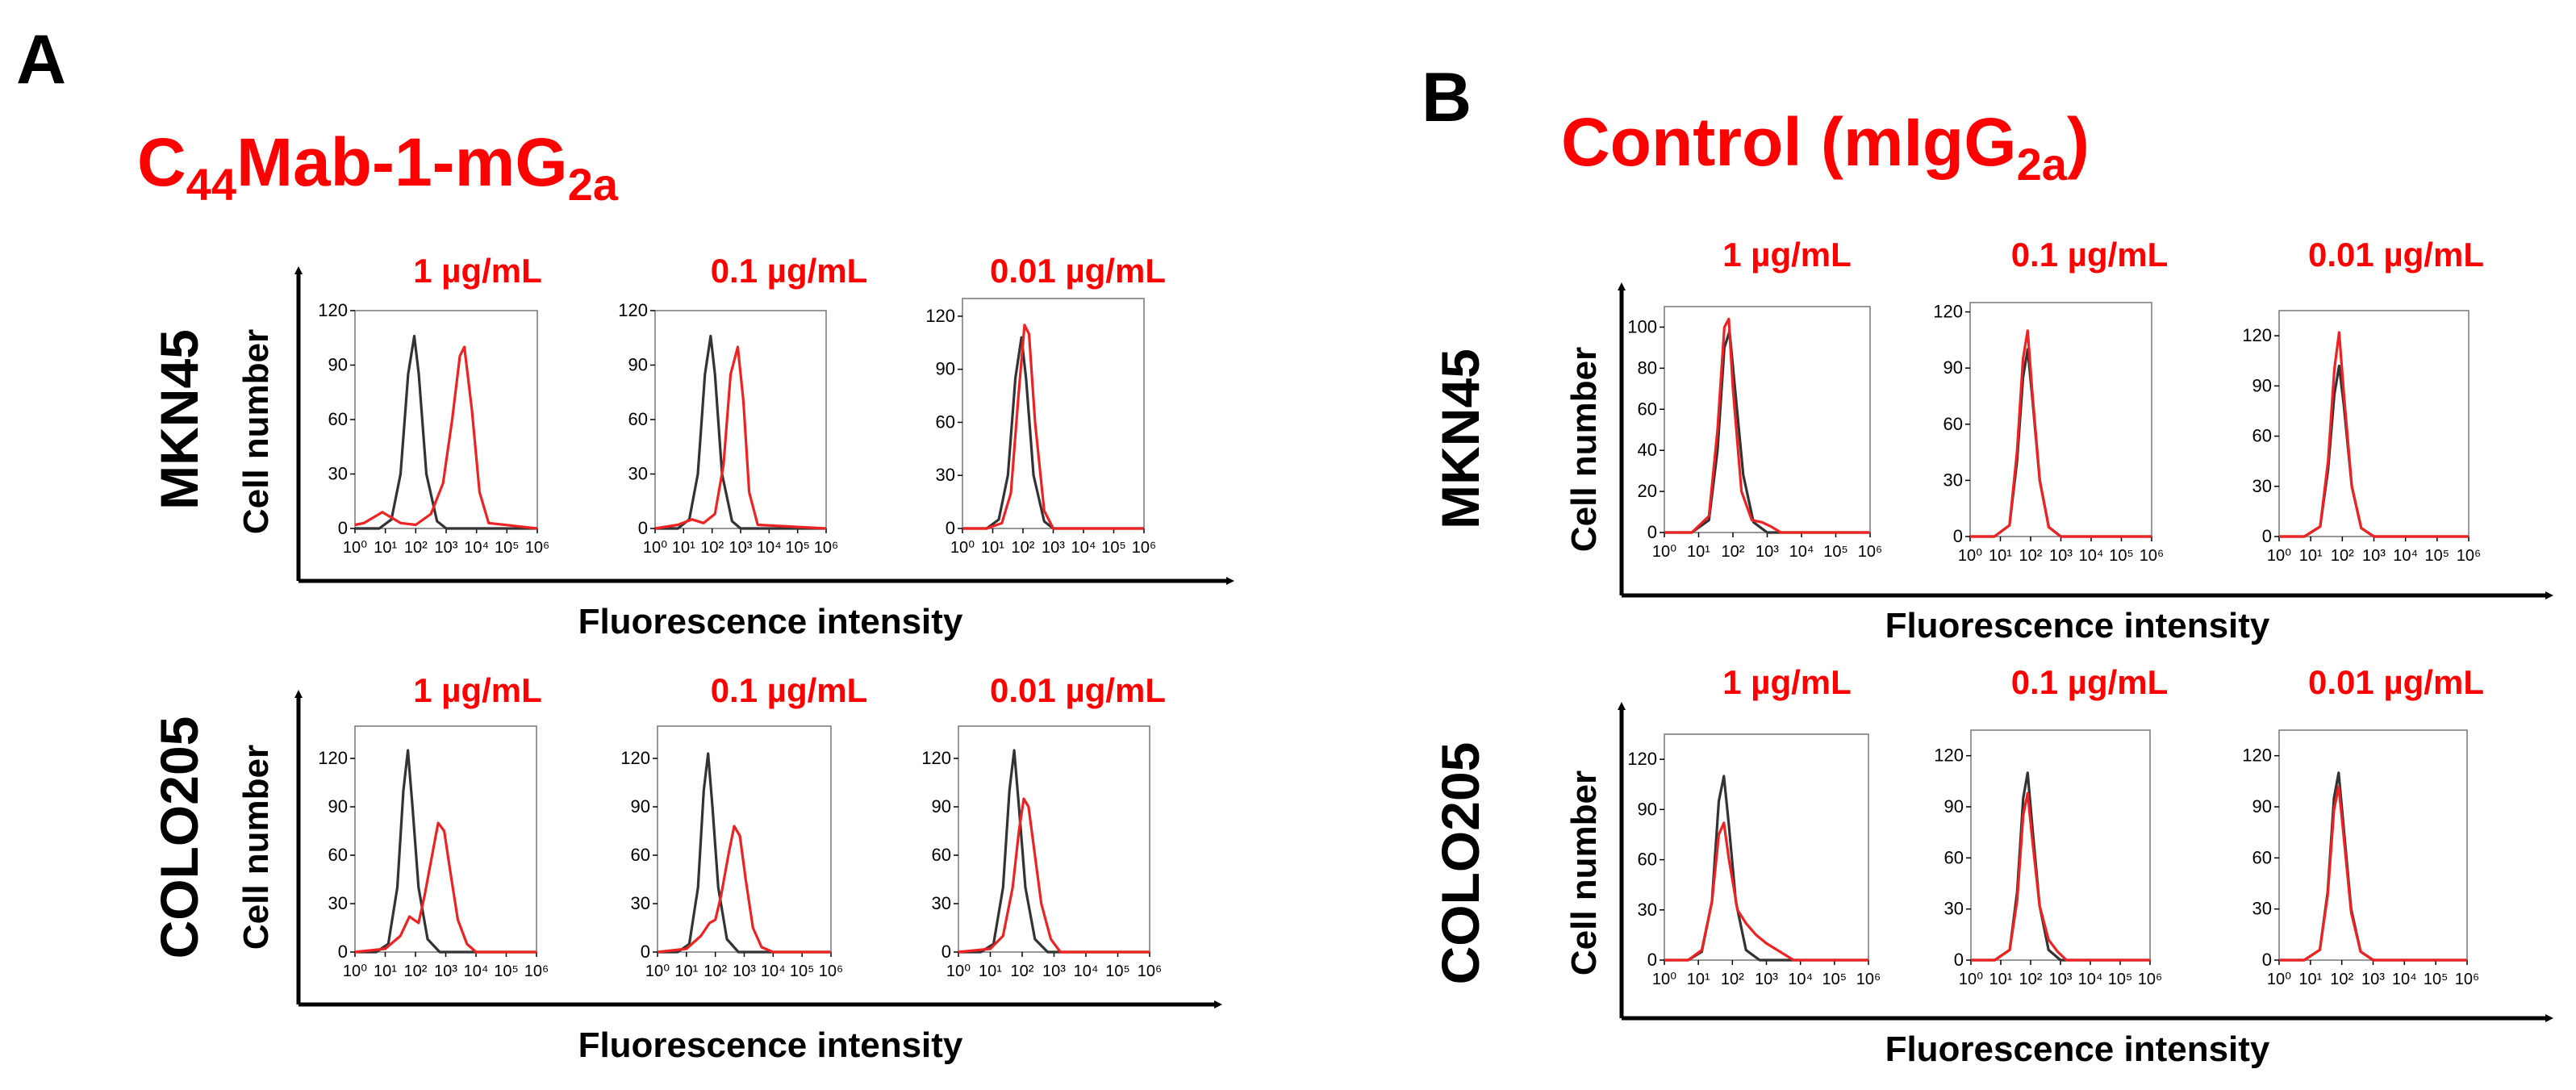 This screenshot has width=2576, height=1090. What do you see at coordinates (1460, 864) in the screenshot?
I see `row-label-b-colo205: COLO205` at bounding box center [1460, 864].